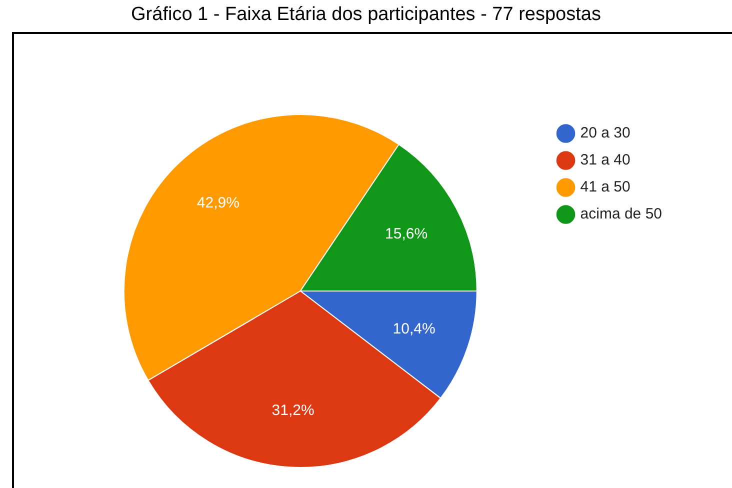 The height and width of the screenshot is (488, 732). Describe the element at coordinates (621, 214) in the screenshot. I see `legend-label: acima de 50` at that location.